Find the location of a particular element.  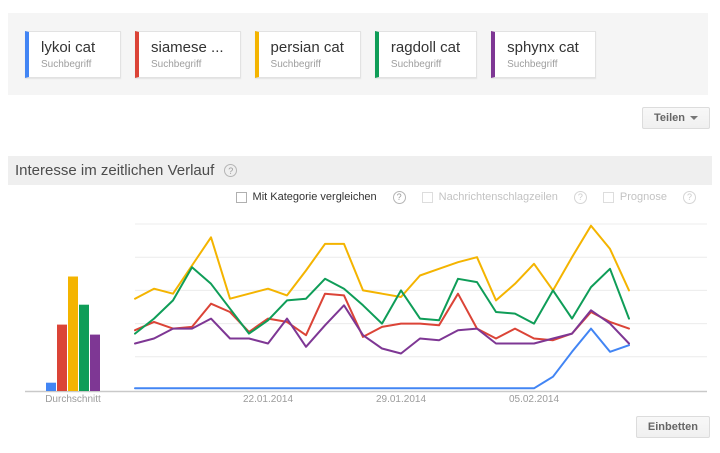

news-headlines-checkbox is located at coordinates (427, 197).